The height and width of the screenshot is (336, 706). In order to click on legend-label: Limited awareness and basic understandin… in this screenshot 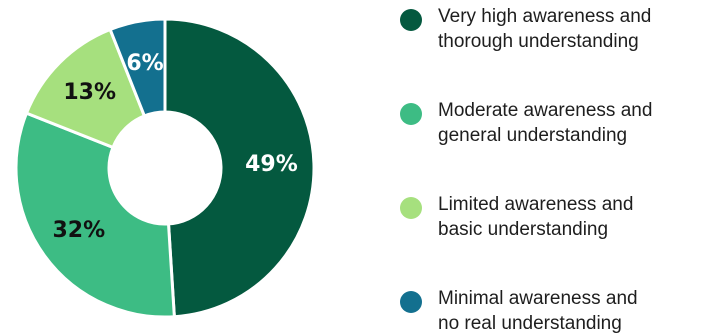, I will do `click(572, 217)`.